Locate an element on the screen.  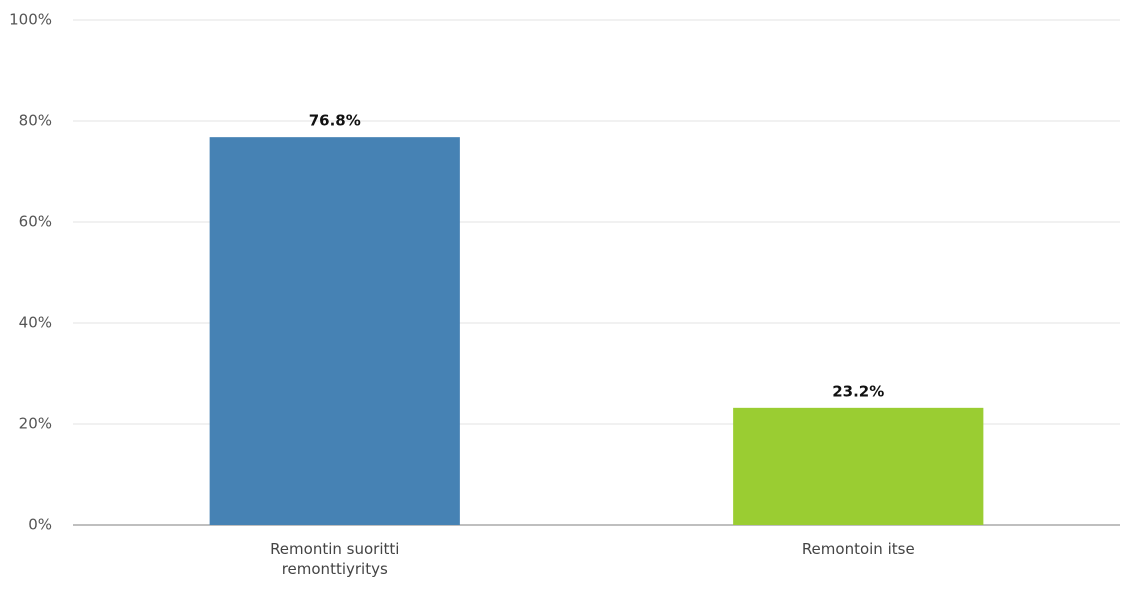
x-tick-label: Remontoin itse is located at coordinates (858, 549).